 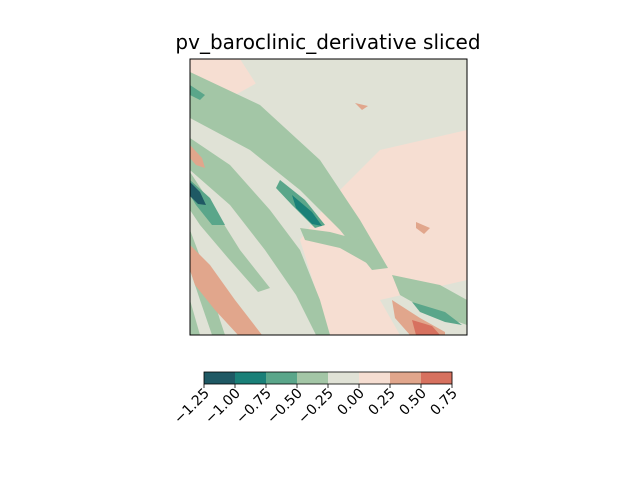 I want to click on colorbar-tick-label: 0.00, so click(x=350, y=402).